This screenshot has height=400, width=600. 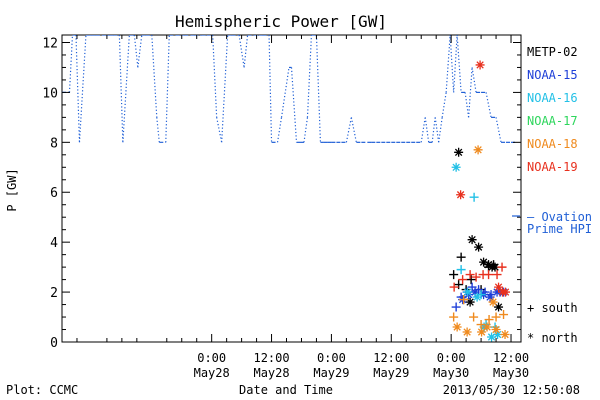 I want to click on y-tick-label: 6, so click(x=54, y=193).